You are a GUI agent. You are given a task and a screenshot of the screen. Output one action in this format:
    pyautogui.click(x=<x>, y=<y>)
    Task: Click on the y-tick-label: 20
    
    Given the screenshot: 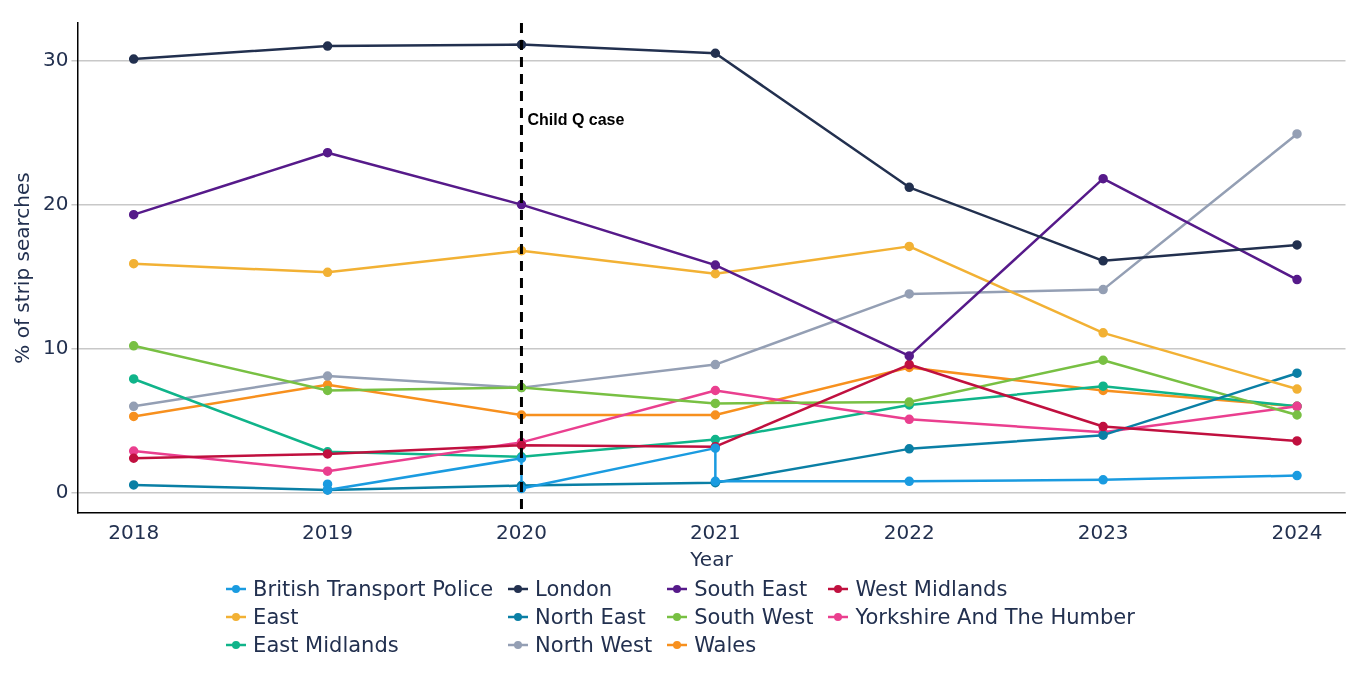 What is the action you would take?
    pyautogui.click(x=56, y=202)
    